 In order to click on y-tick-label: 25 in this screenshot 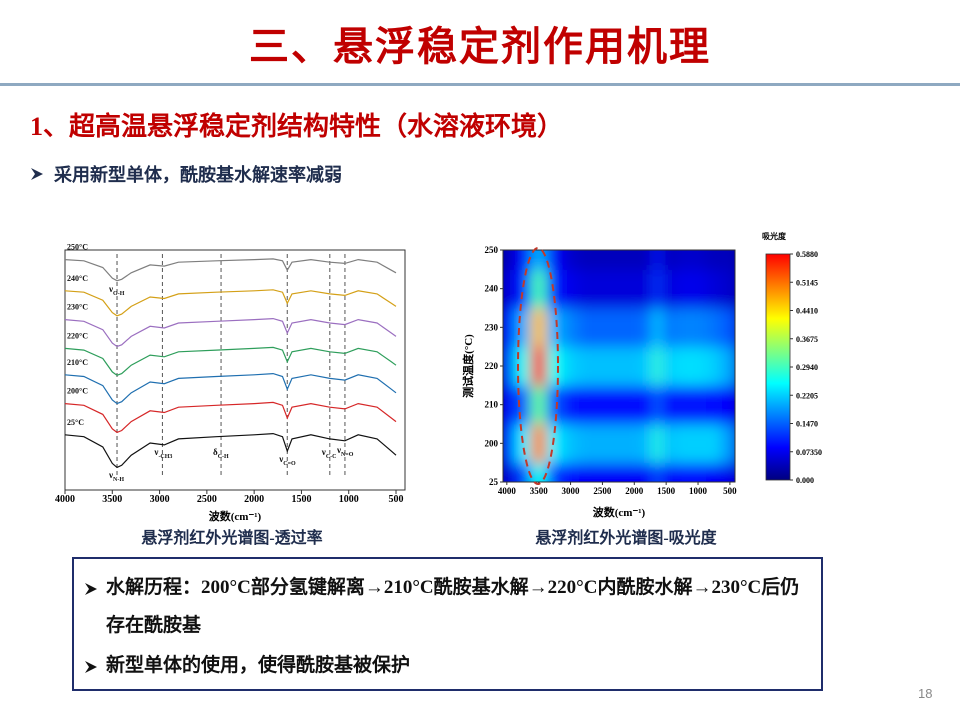, I will do `click(494, 482)`.